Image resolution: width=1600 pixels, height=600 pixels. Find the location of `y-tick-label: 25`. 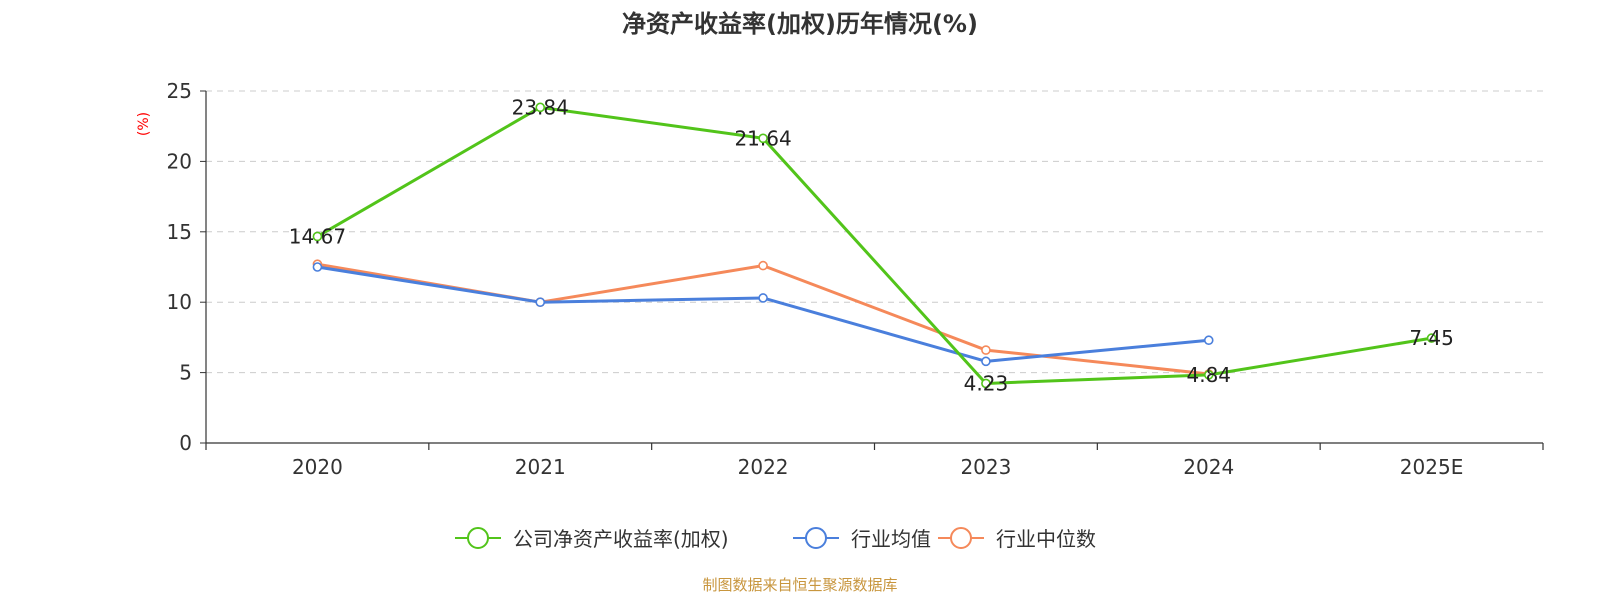

y-tick-label: 25 is located at coordinates (179, 91).